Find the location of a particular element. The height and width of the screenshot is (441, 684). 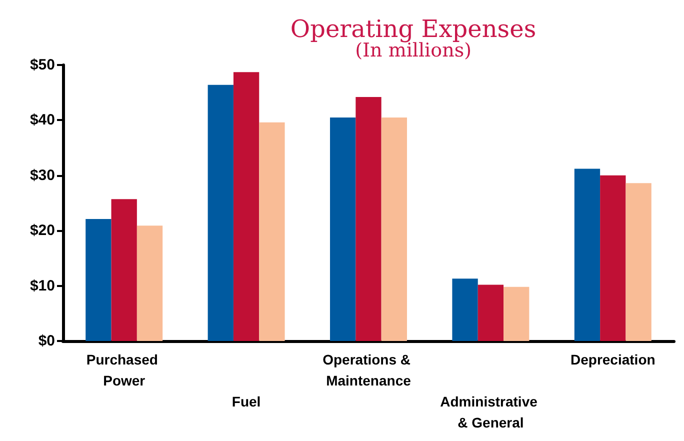

x-tick-label: Administrative & General is located at coordinates (491, 412).